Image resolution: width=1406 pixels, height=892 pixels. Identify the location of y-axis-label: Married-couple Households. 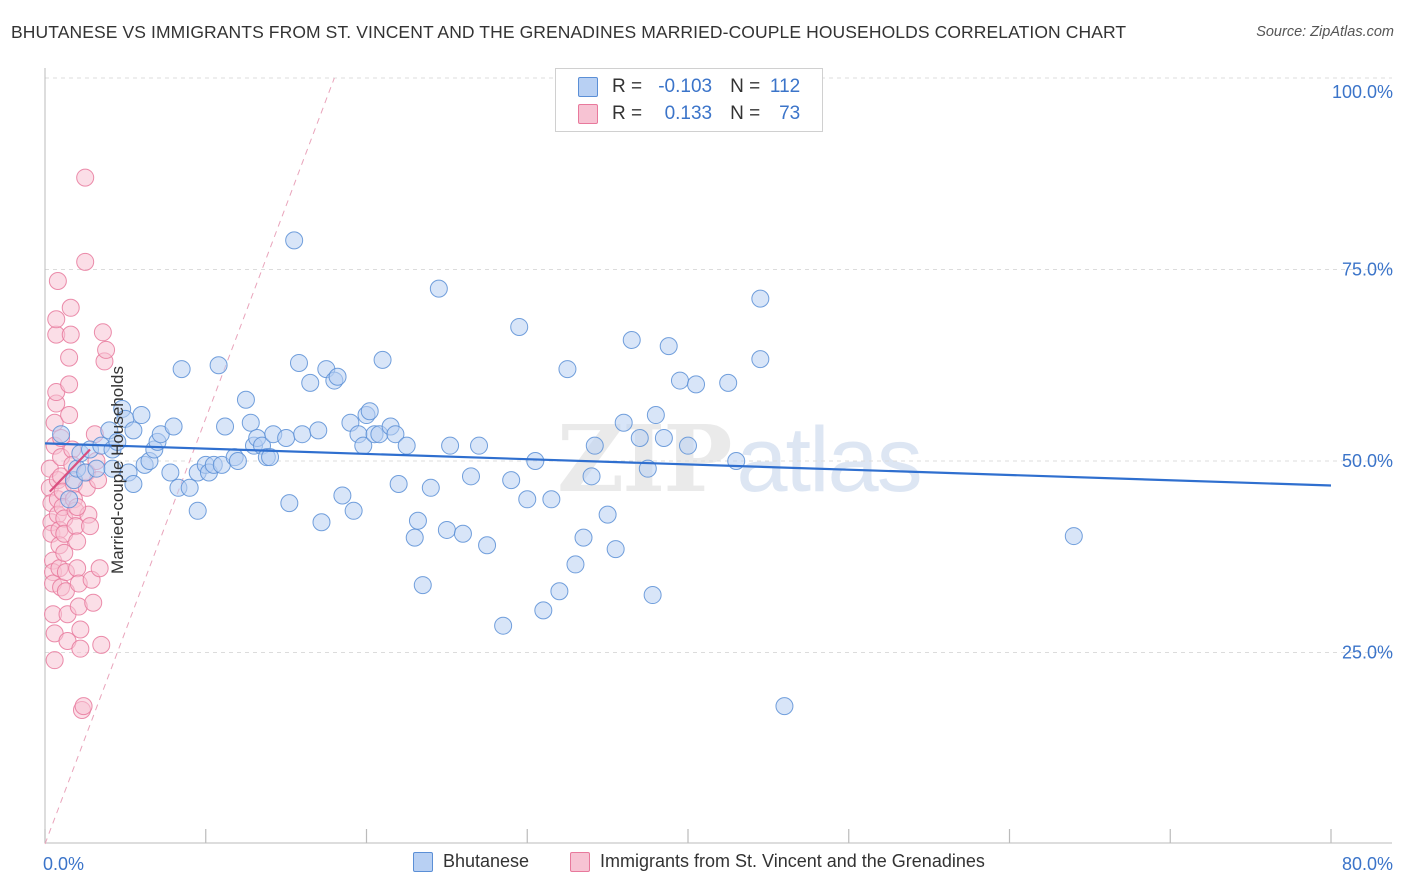
(117, 470).